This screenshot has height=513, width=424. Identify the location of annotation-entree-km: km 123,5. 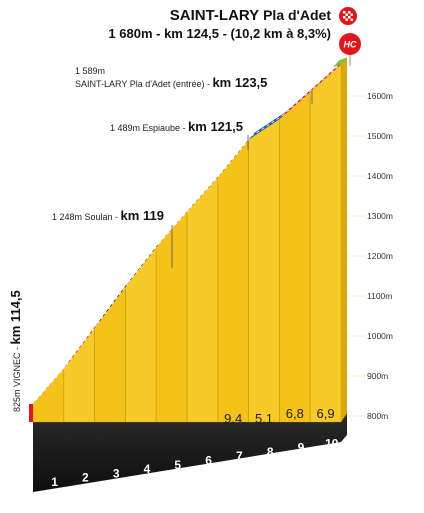
(239, 82).